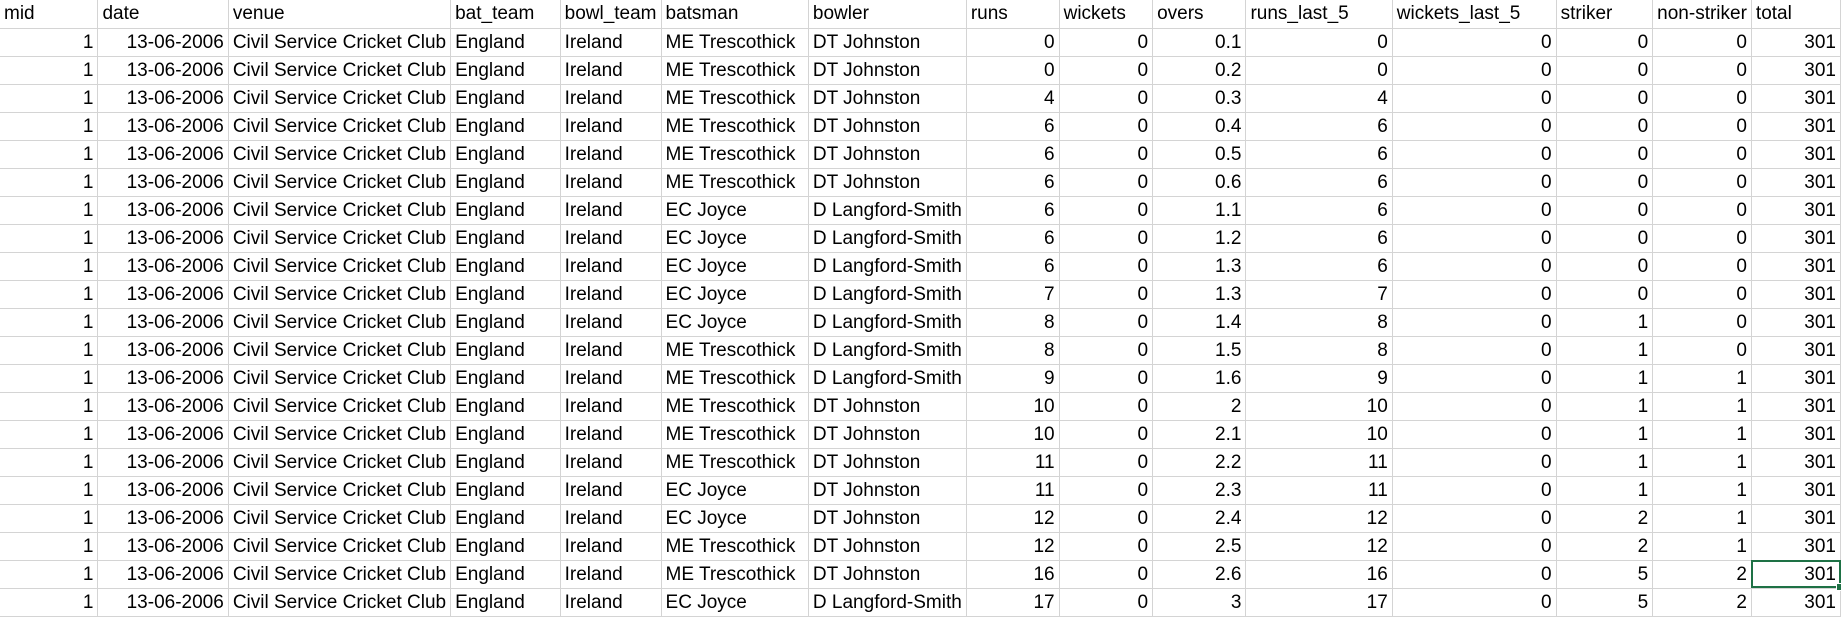 The image size is (1841, 618). What do you see at coordinates (887, 14) in the screenshot?
I see `header-cell-bowler: bowler` at bounding box center [887, 14].